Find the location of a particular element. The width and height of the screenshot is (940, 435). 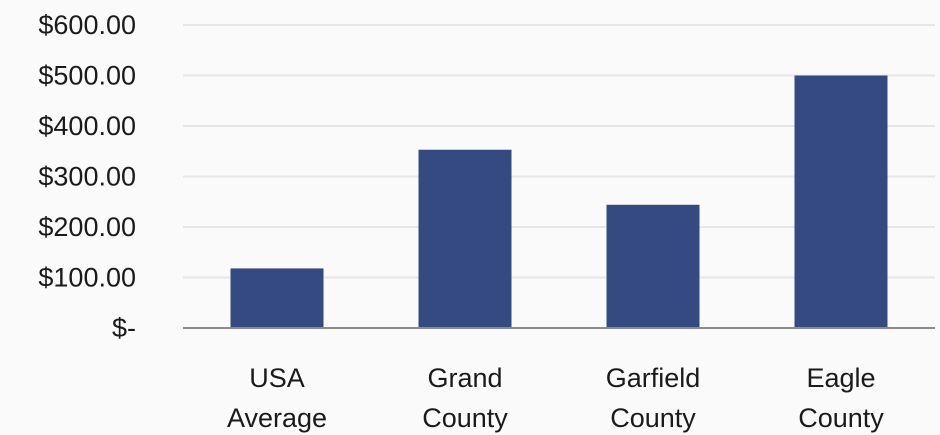

y-tick-label: $- is located at coordinates (124, 328).